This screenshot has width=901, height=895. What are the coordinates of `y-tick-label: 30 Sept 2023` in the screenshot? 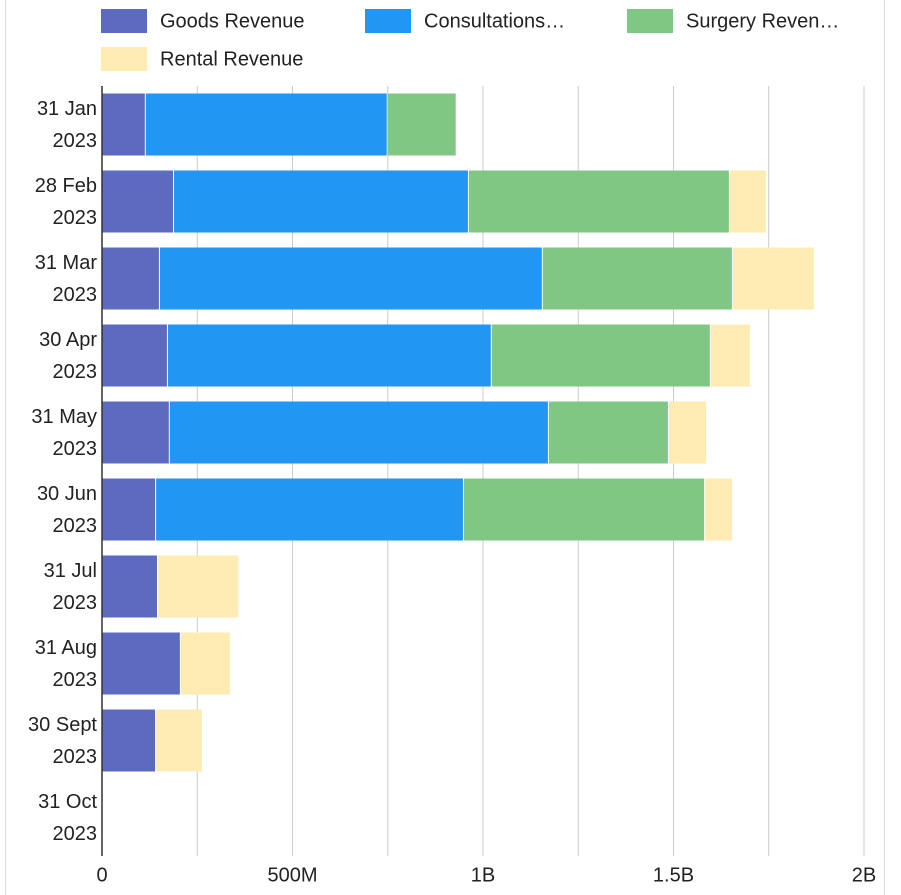 It's located at (62, 740).